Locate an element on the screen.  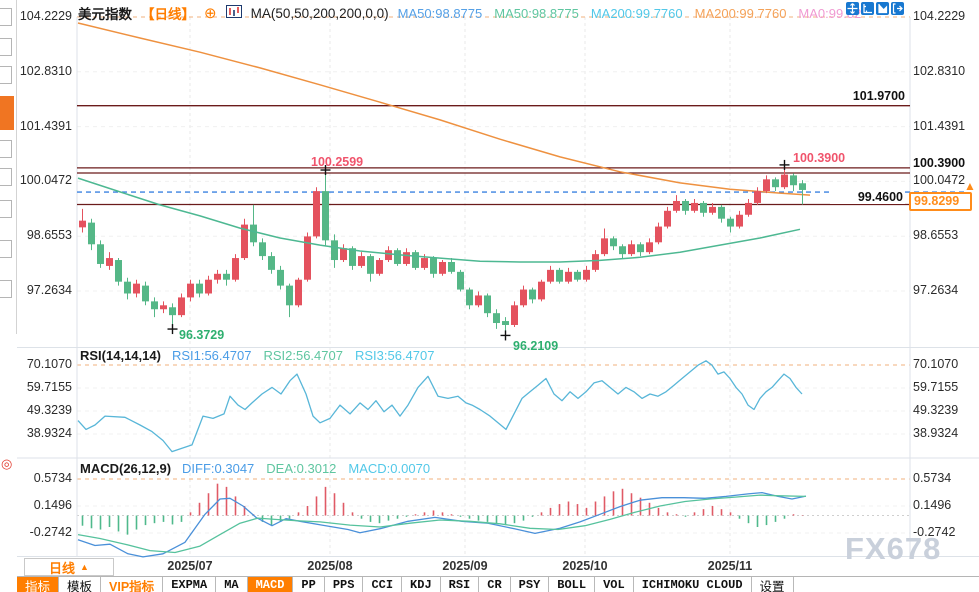
tab-macd: MACD is located at coordinates (270, 584).